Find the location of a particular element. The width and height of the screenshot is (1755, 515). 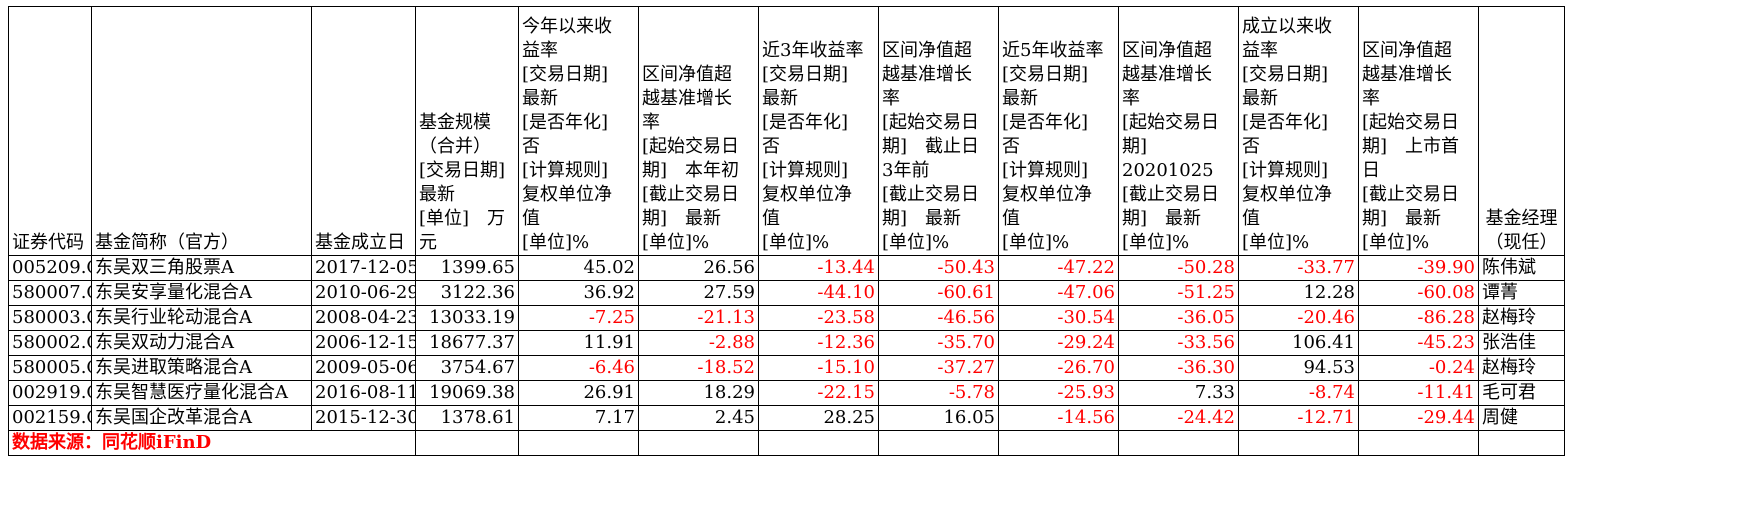

cell-name: 东吴国企改革混合A is located at coordinates (201, 418).